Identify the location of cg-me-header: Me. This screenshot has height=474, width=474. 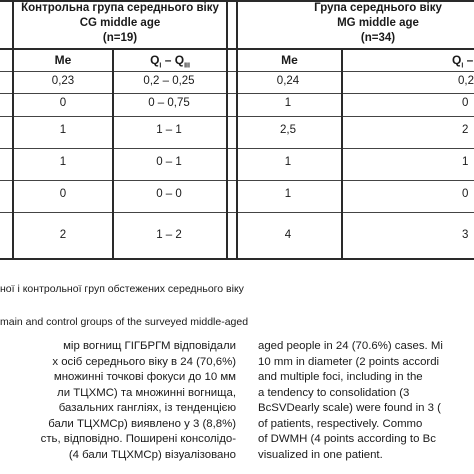
(63, 60).